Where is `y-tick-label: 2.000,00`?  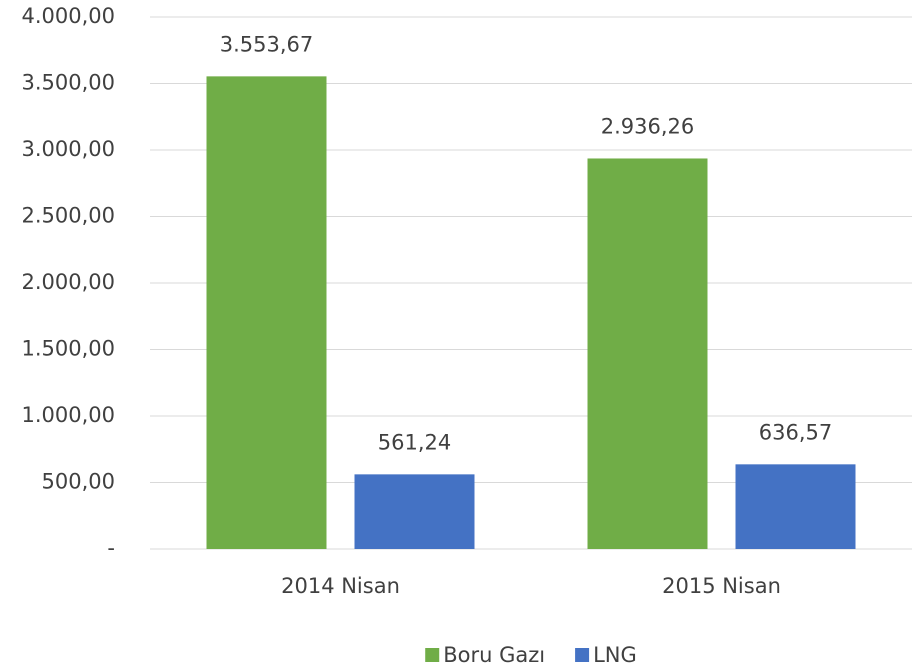 y-tick-label: 2.000,00 is located at coordinates (68, 282).